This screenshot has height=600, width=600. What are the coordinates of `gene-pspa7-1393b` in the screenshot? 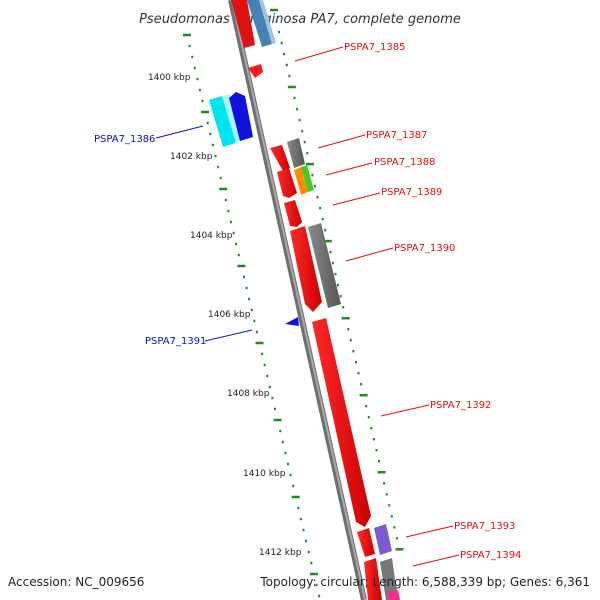 It's located at (383, 539).